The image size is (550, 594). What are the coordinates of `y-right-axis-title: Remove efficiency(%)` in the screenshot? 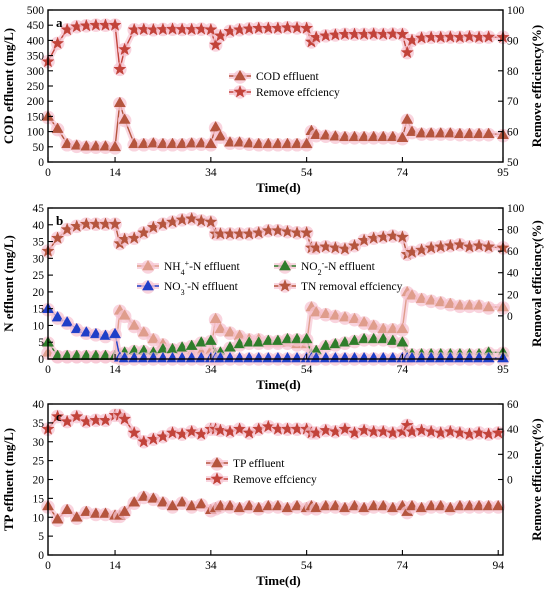 It's located at (536, 479).